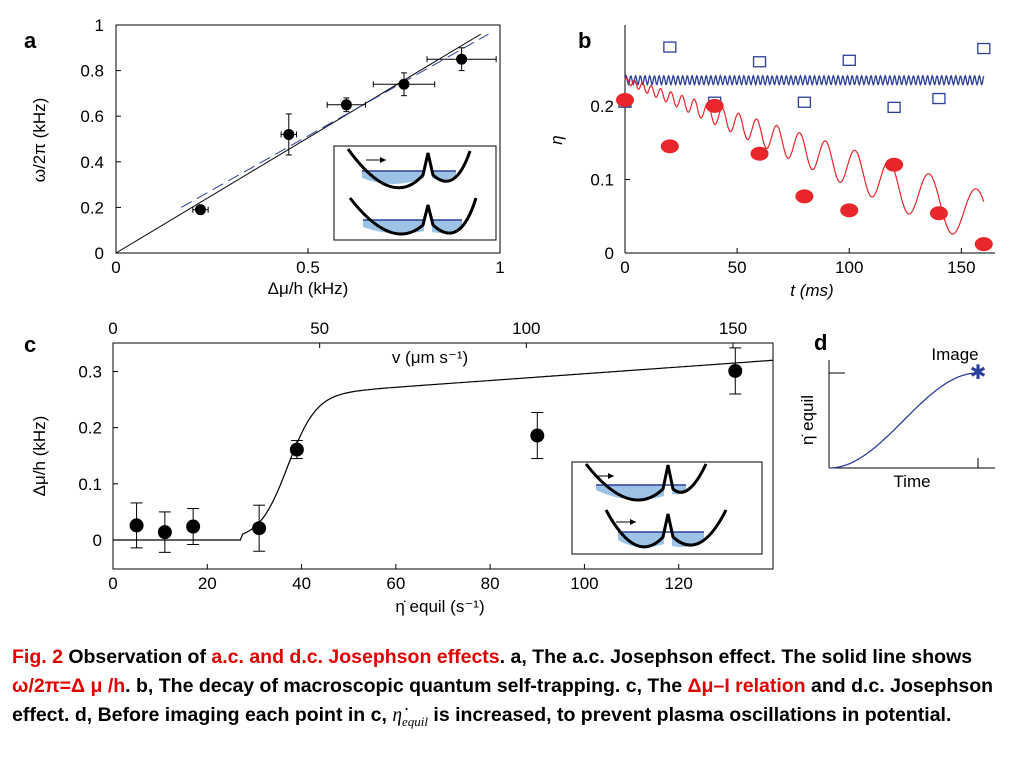 The height and width of the screenshot is (768, 1024). Describe the element at coordinates (804, 156) in the screenshot. I see `panel-b-red-oscillation` at that location.